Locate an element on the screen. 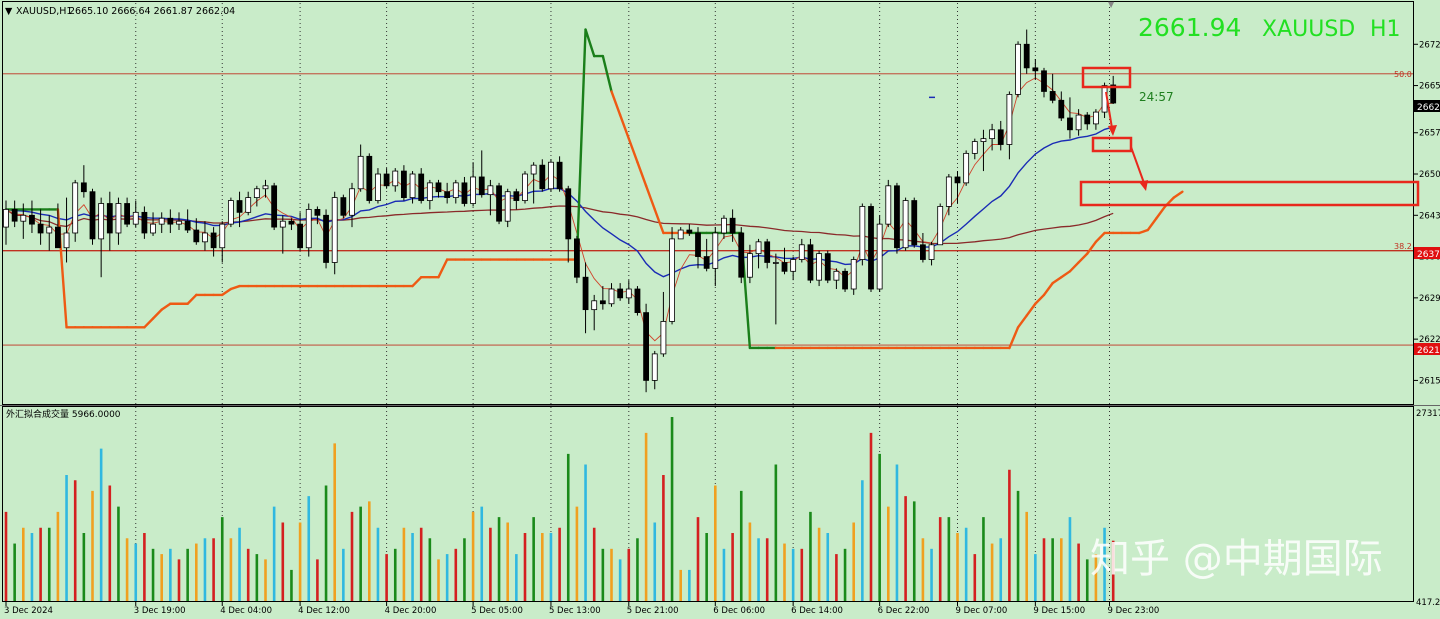  fib-label-38: 38.2 is located at coordinates (1403, 246).